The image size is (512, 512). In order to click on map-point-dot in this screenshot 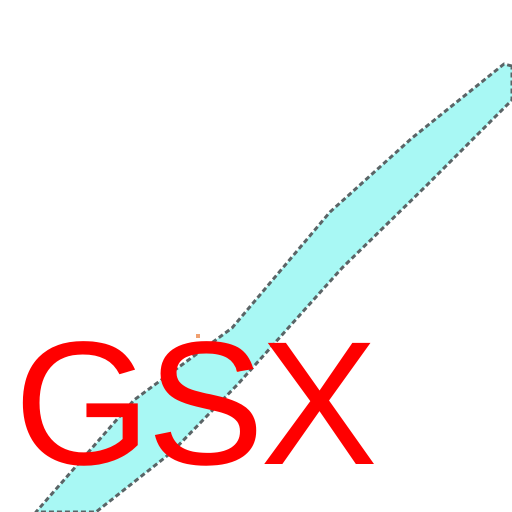, I will do `click(238, 370)`.